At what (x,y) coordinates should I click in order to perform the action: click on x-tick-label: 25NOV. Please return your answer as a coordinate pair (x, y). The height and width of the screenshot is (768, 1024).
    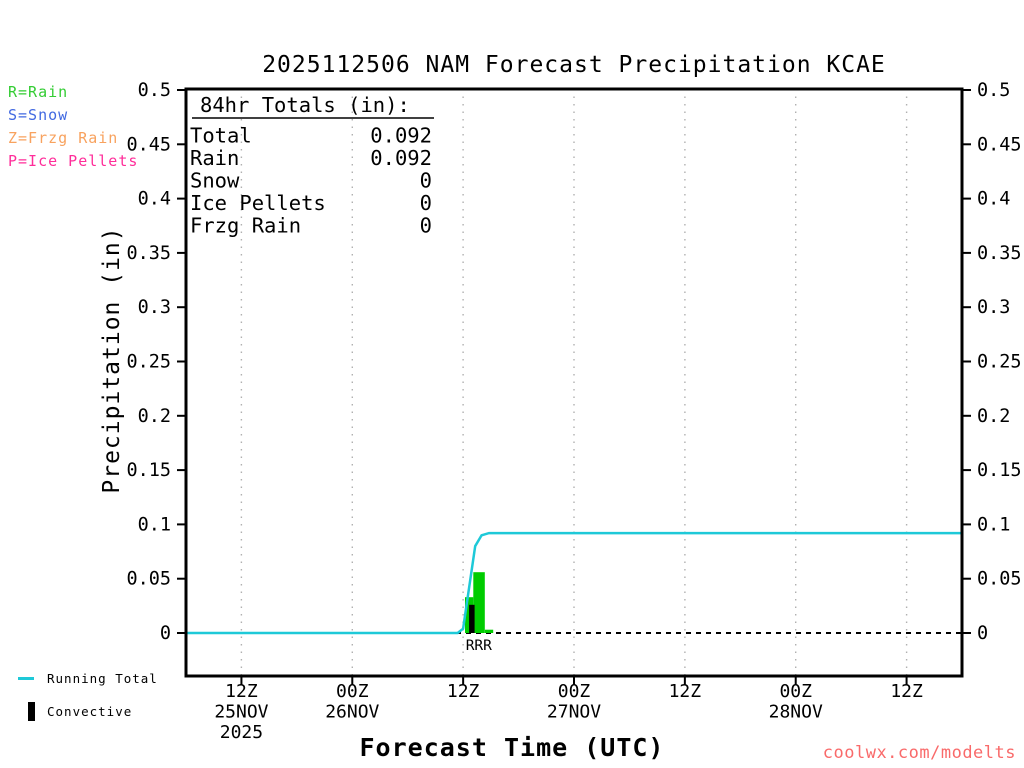
    Looking at the image, I should click on (241, 712).